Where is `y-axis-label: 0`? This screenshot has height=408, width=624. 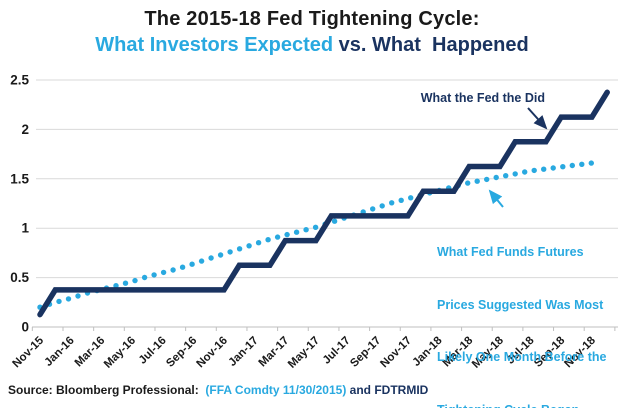 y-axis-label: 0 is located at coordinates (25, 327).